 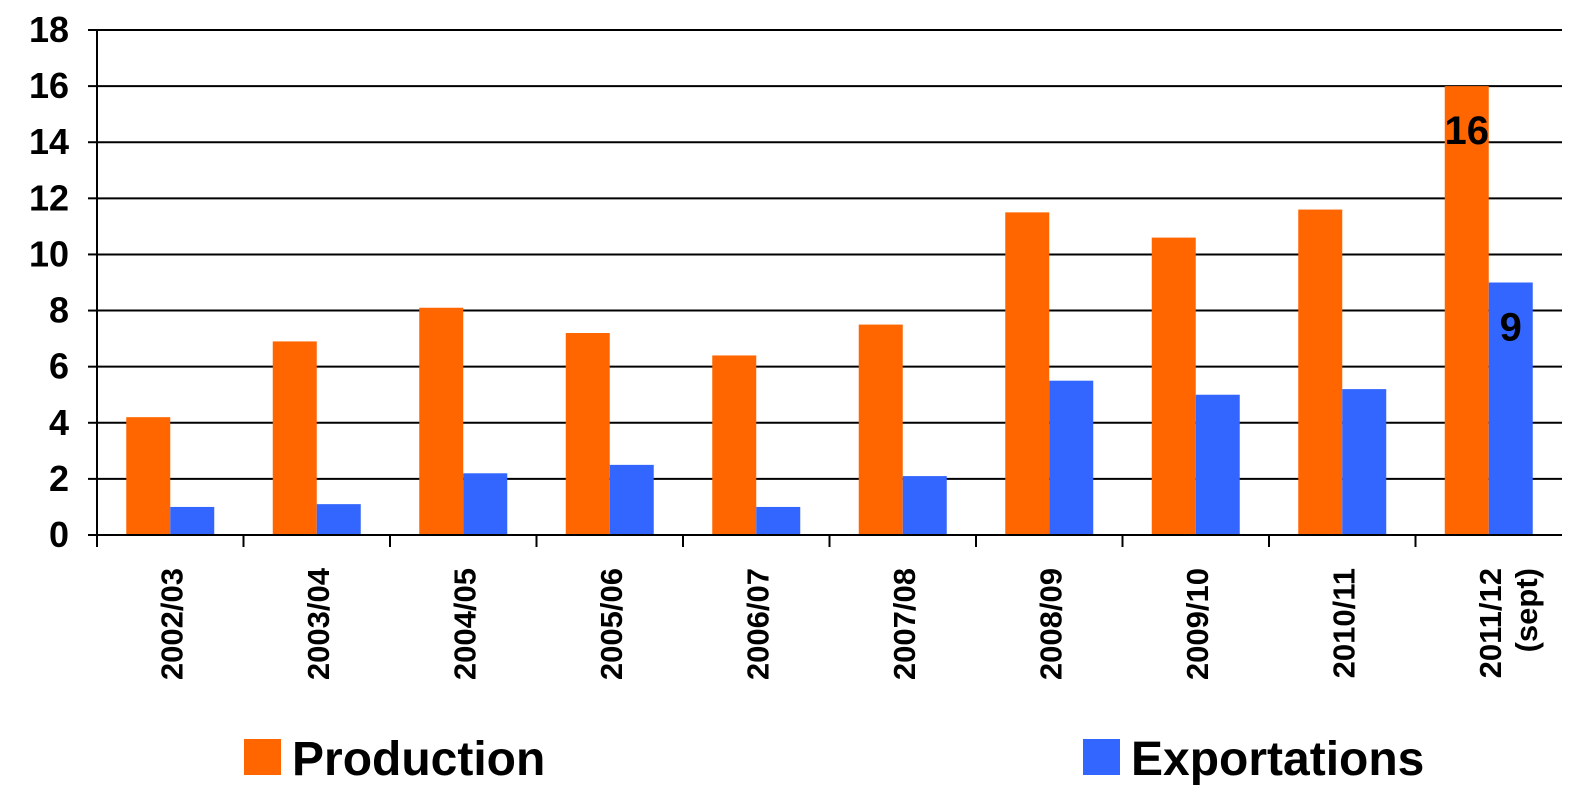 I want to click on y-tick-label: 4, so click(x=59, y=422).